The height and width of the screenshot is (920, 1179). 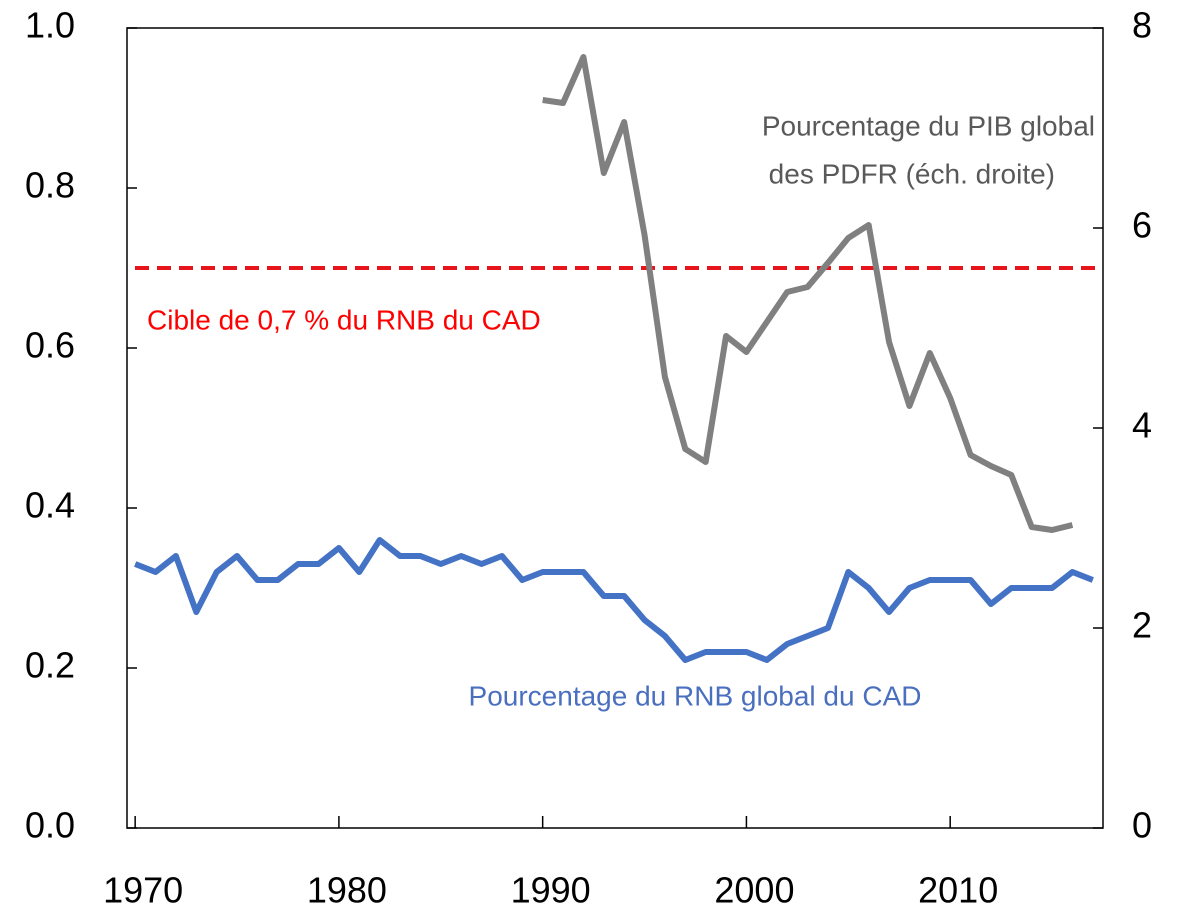 I want to click on y2-tick-label: 0, so click(x=1142, y=825).